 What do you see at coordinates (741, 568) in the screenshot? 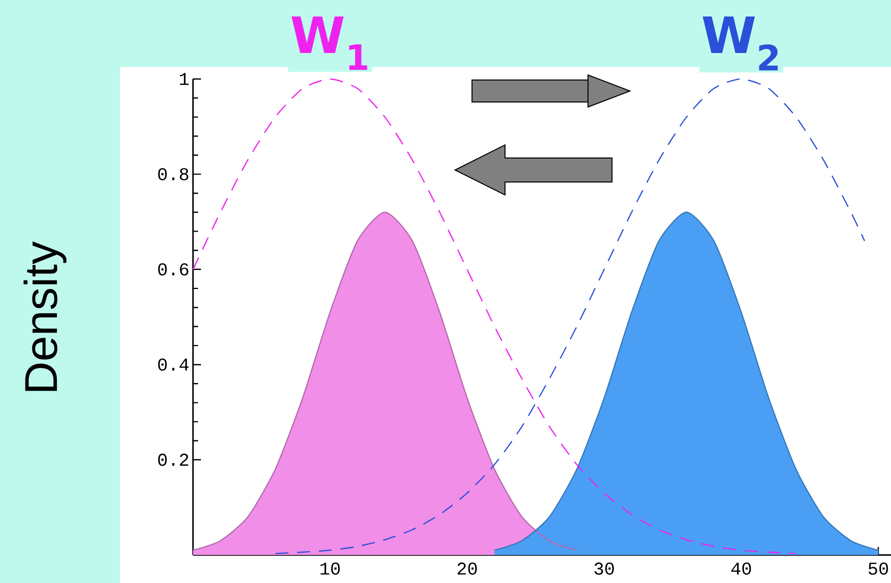
I see `x-tick-label: 40` at bounding box center [741, 568].